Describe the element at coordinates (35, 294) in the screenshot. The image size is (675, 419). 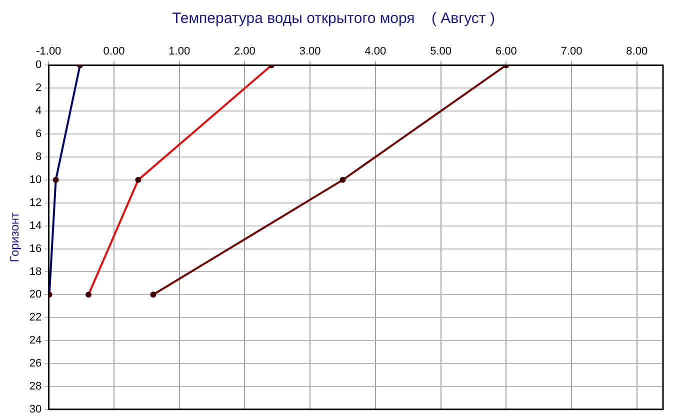
I see `y-tick-label: 20` at that location.